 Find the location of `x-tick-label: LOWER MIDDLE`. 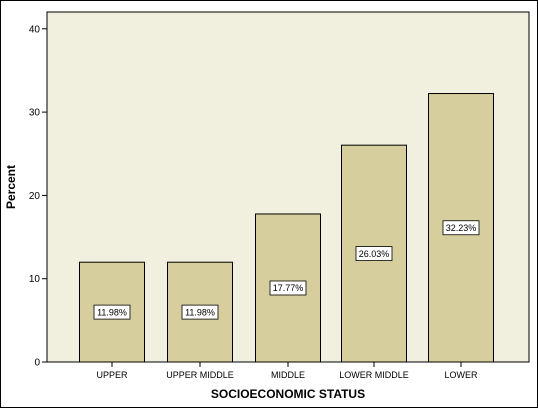

x-tick-label: LOWER MIDDLE is located at coordinates (374, 375).